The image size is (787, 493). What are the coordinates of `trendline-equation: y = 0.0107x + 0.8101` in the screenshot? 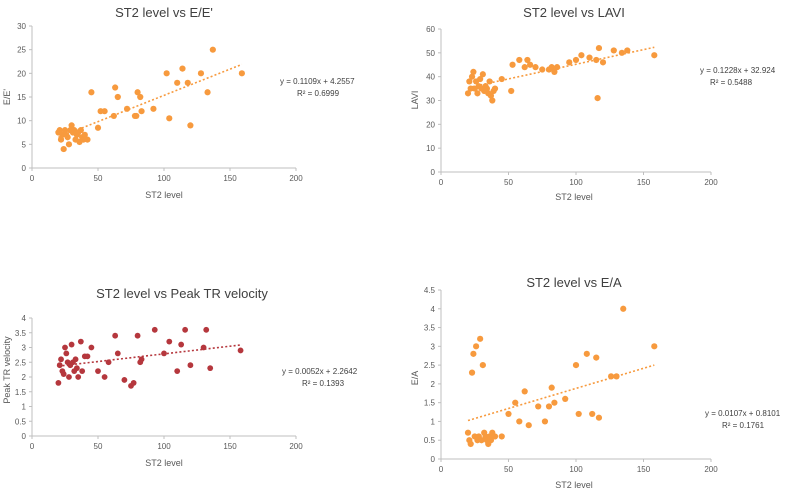 It's located at (743, 413).